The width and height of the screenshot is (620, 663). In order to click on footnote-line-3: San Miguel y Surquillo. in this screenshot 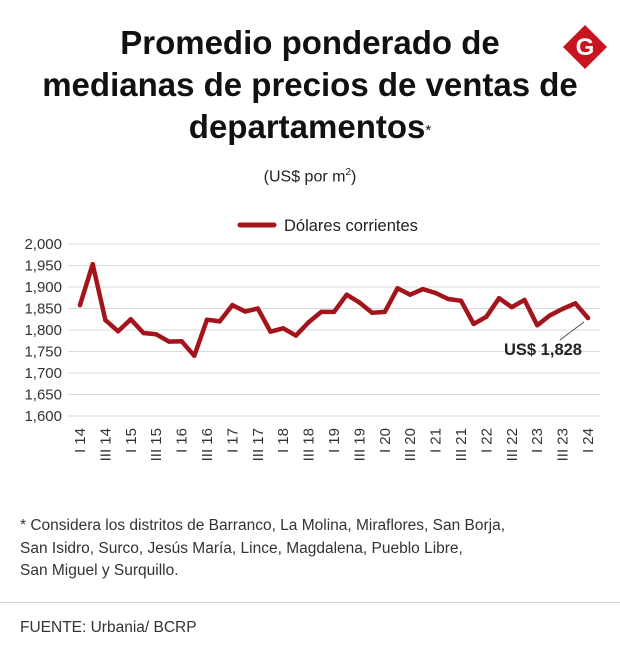, I will do `click(99, 570)`.